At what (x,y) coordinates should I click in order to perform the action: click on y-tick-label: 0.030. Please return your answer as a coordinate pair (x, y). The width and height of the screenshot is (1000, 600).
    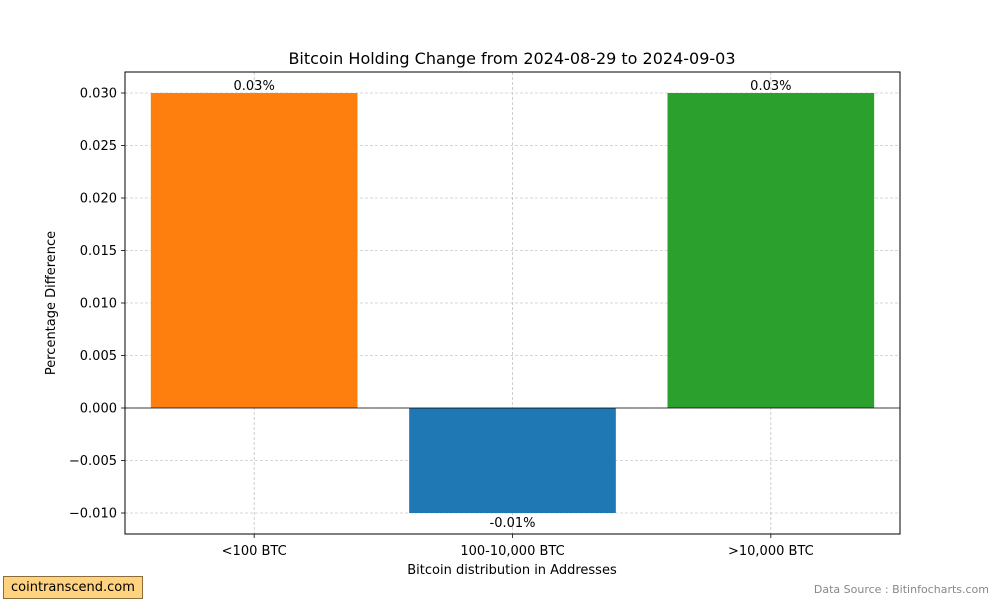
    Looking at the image, I should click on (98, 94).